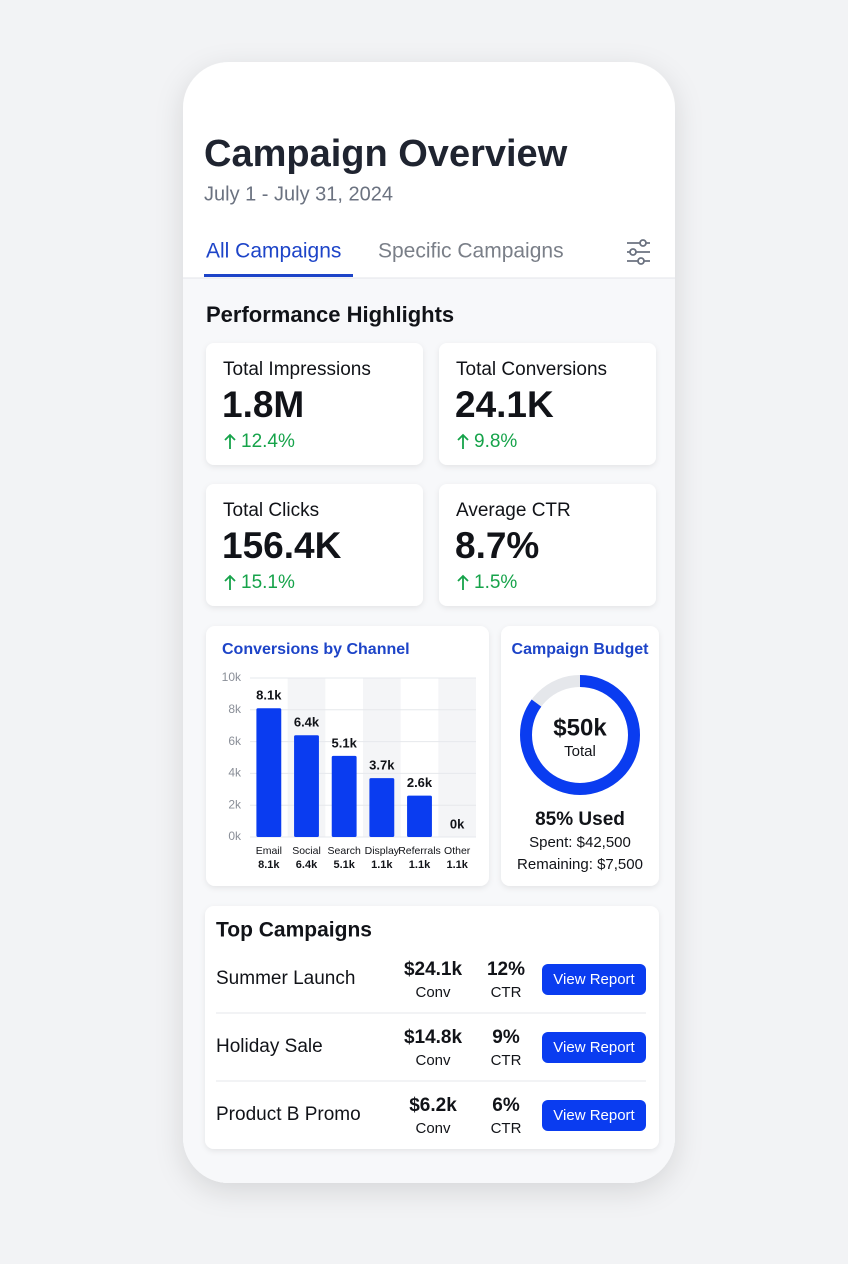  Describe the element at coordinates (531, 369) in the screenshot. I see `kpi-label: Total Conversions` at that location.